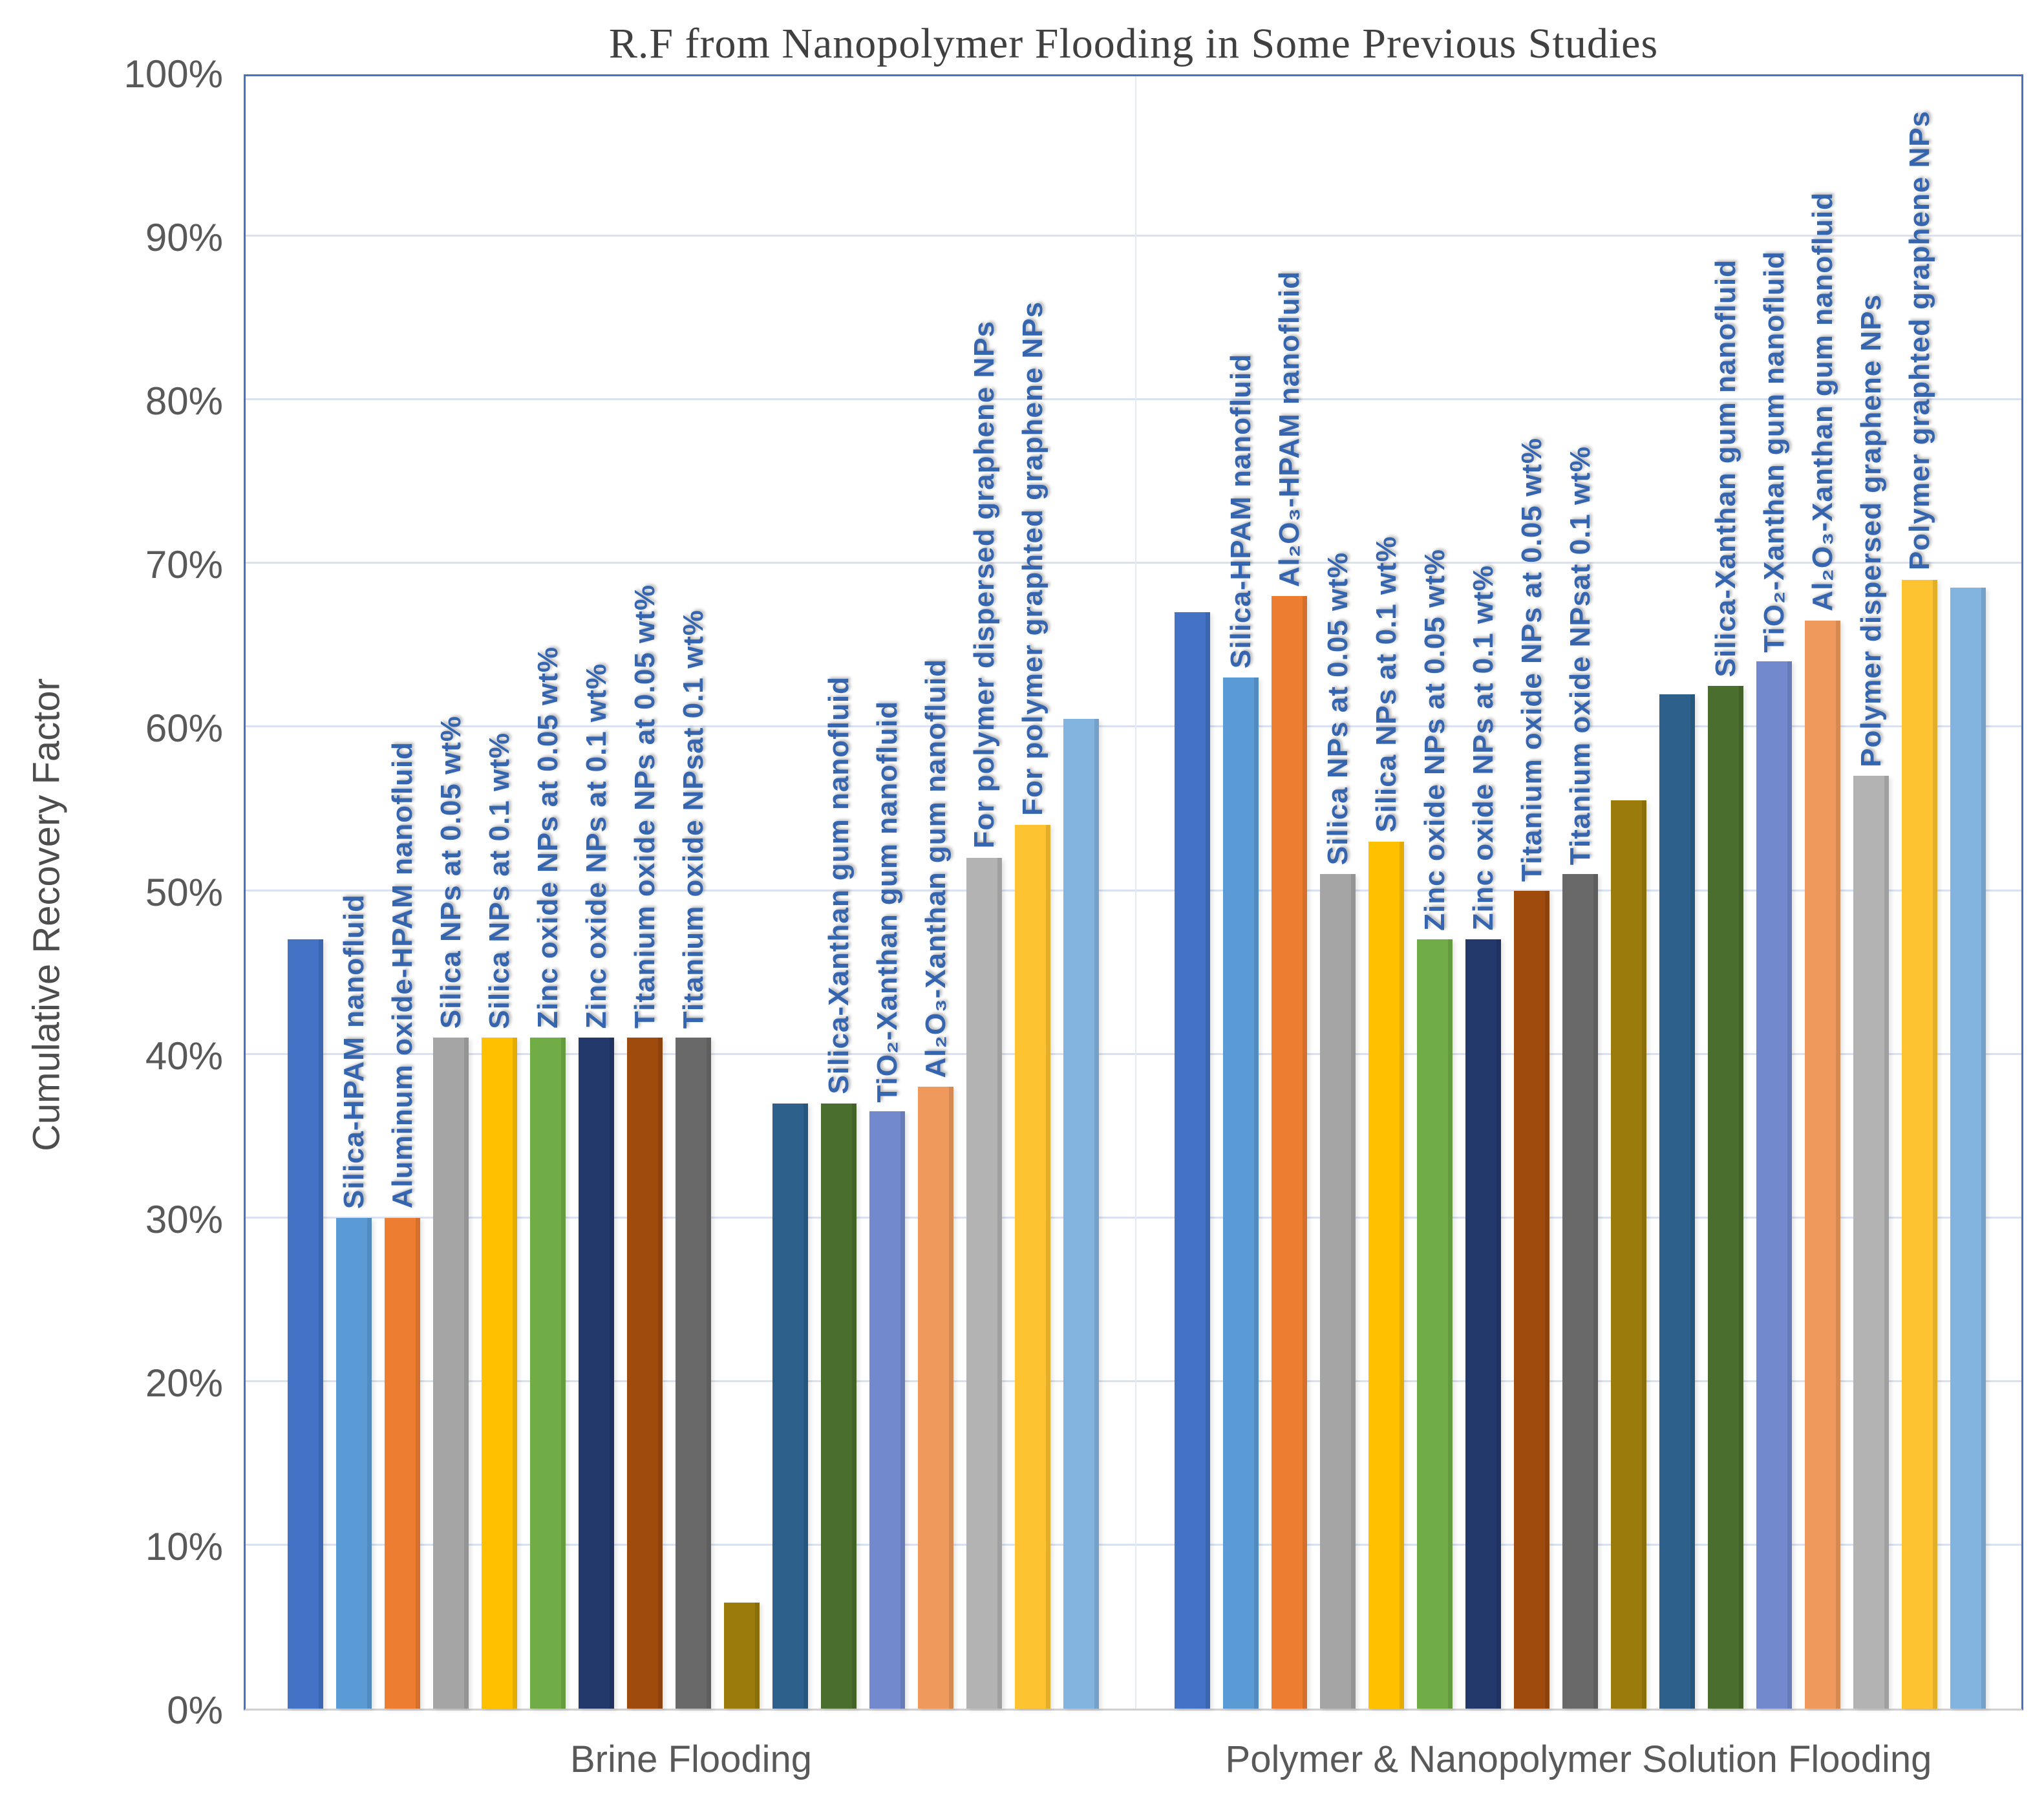 Image resolution: width=2044 pixels, height=1803 pixels. What do you see at coordinates (1289, 428) in the screenshot?
I see `bar-label-group2-3: Al₂O₃-HPAM nanofluid` at bounding box center [1289, 428].